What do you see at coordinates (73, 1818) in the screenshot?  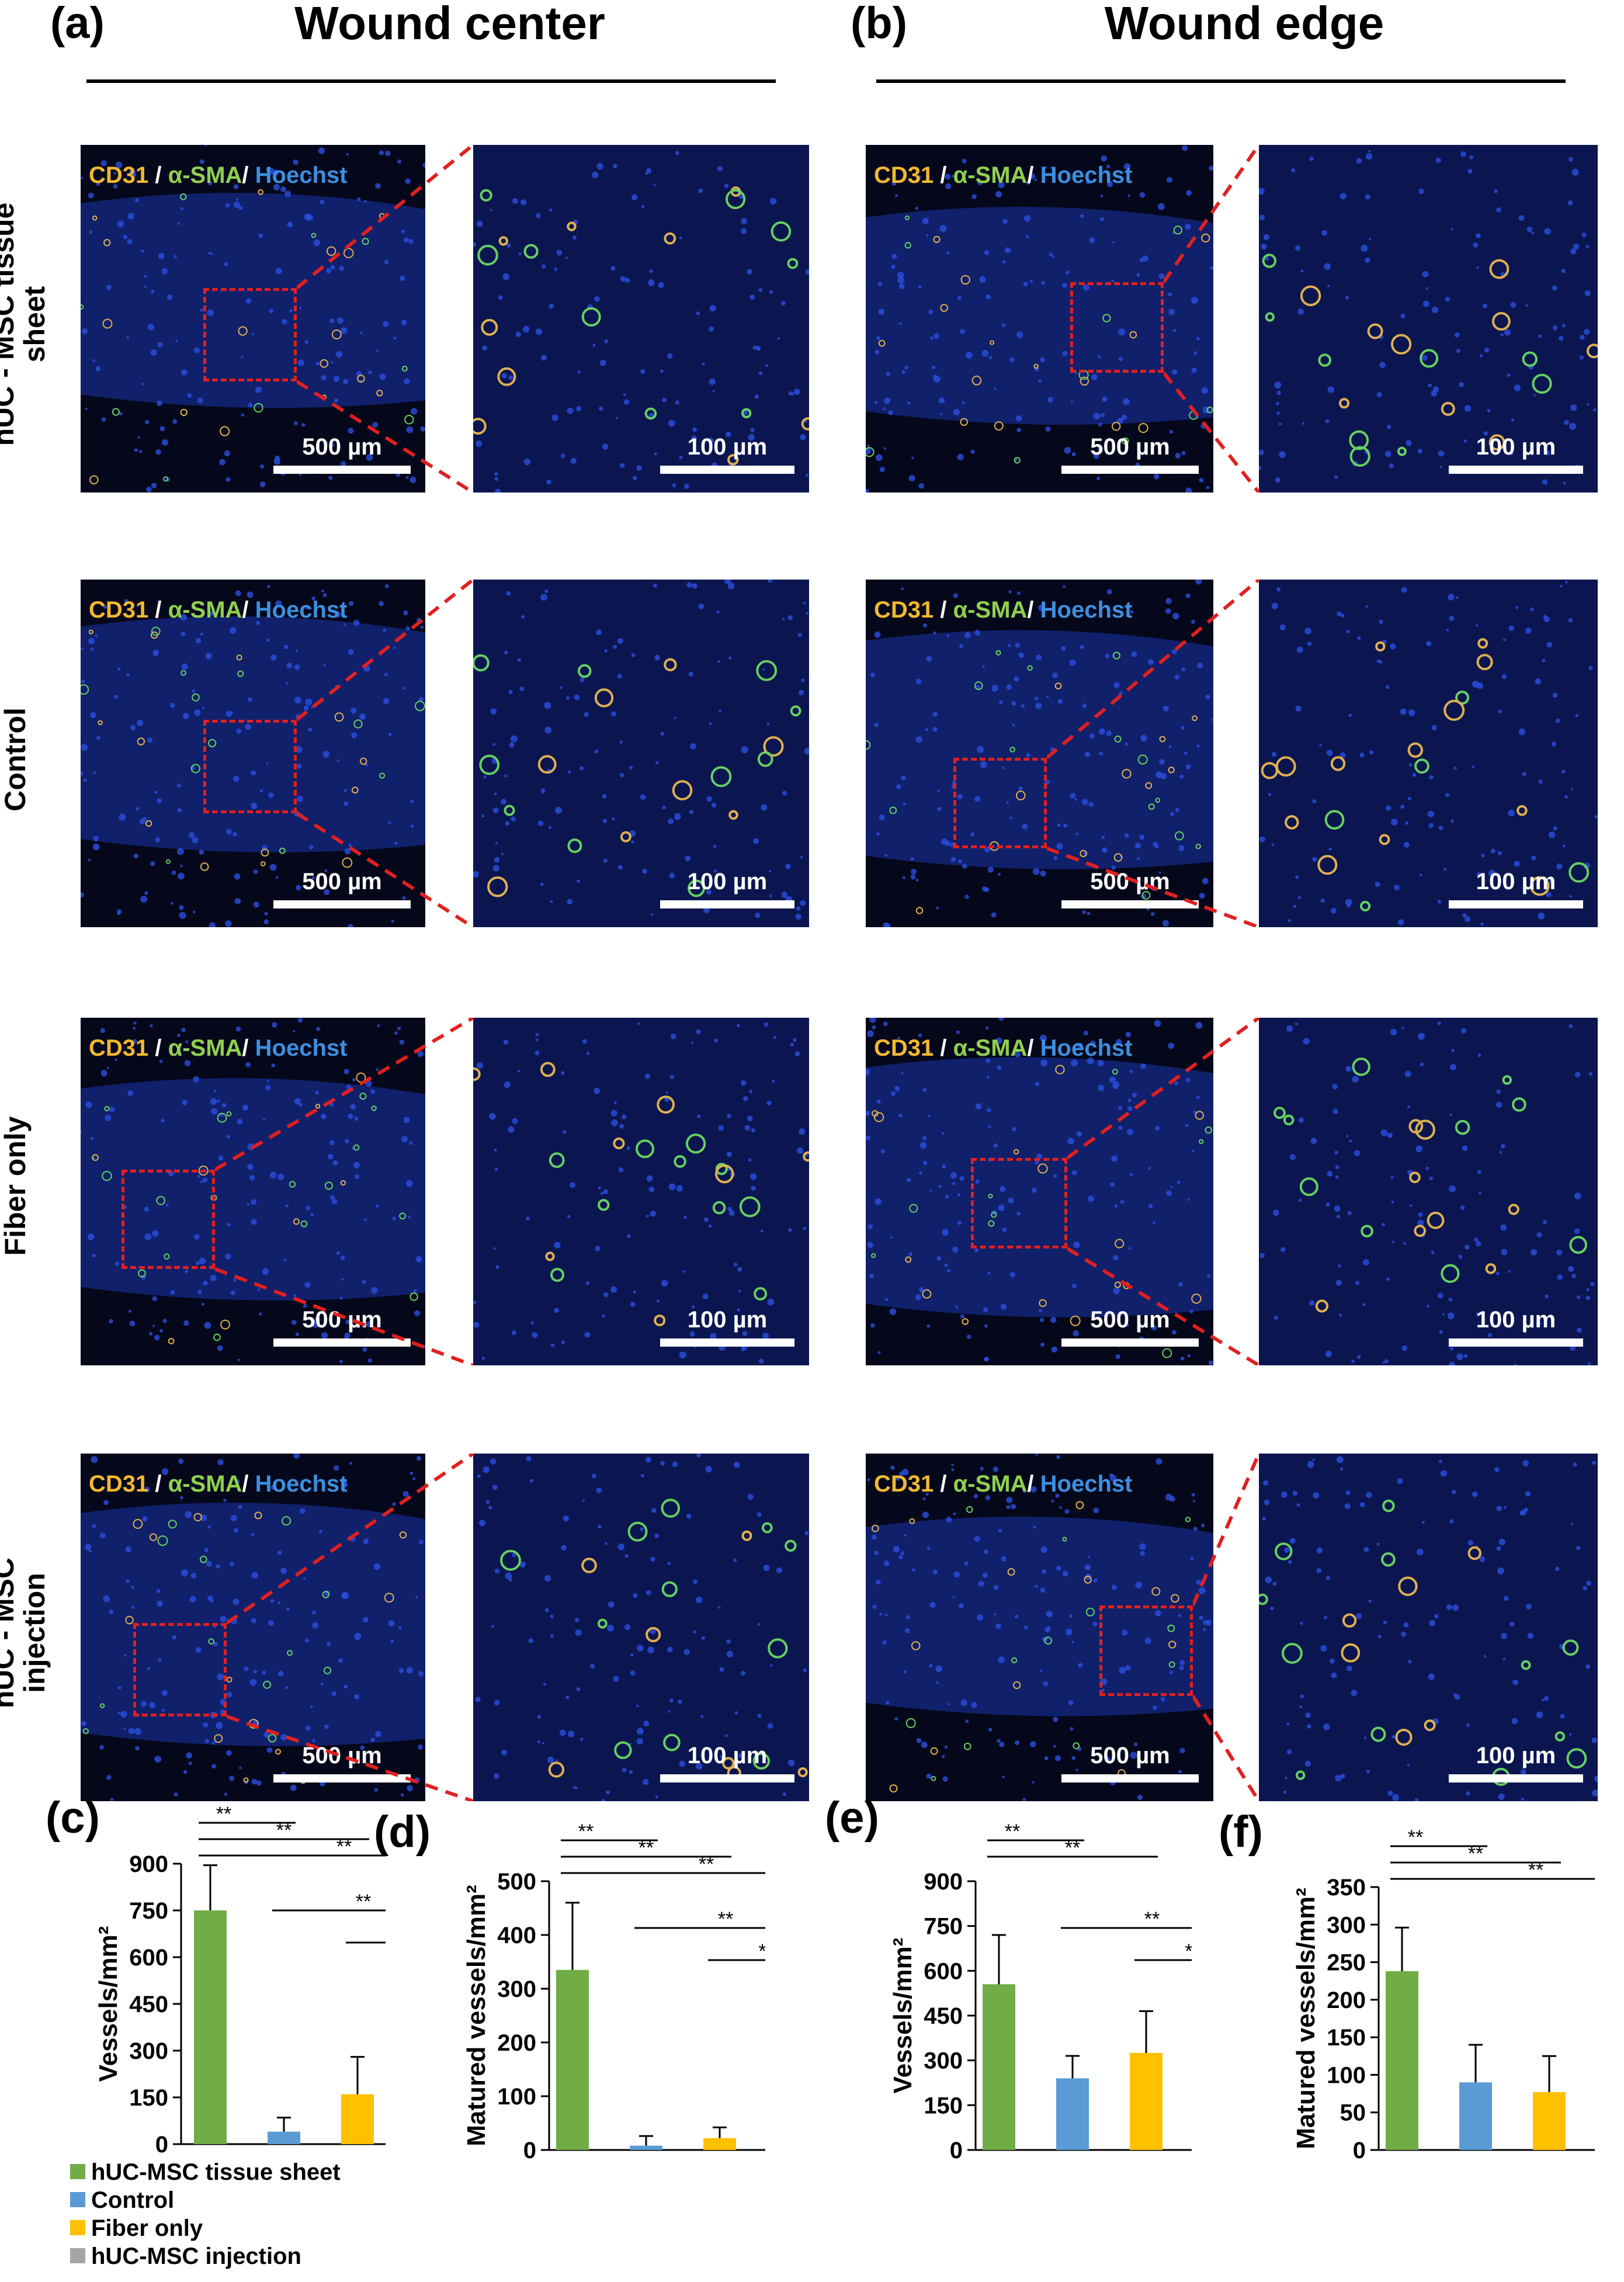 I see `panel-letter-c: (c)` at bounding box center [73, 1818].